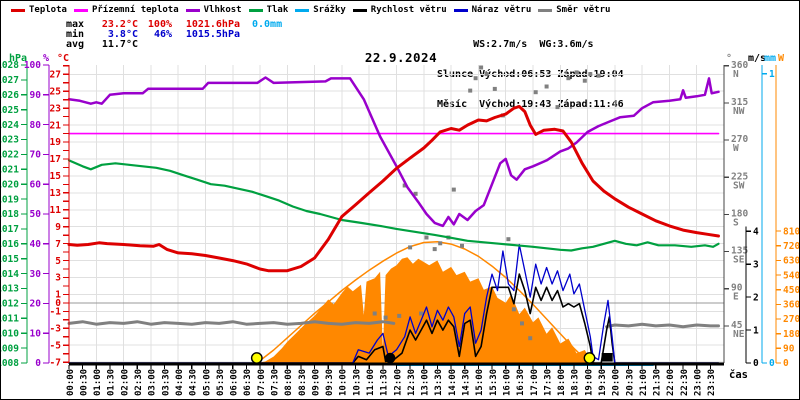 Image resolution: width=800 pixels, height=400 pixels. Describe the element at coordinates (756, 264) in the screenshot. I see `svg-text: 3` at that location.